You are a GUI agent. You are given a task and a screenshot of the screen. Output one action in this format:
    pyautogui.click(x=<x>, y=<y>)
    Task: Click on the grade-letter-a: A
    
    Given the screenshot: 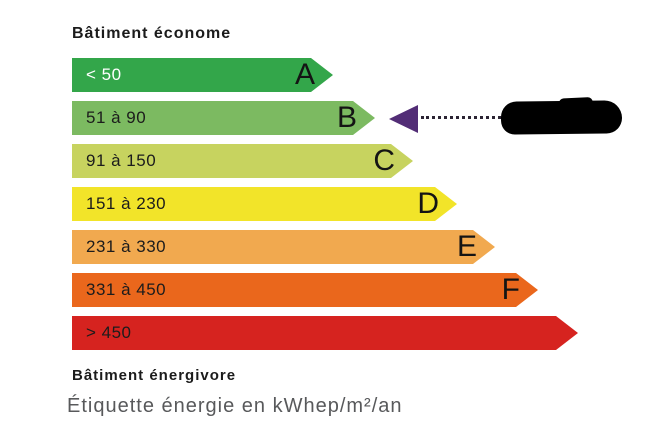 What is the action you would take?
    pyautogui.click(x=304, y=74)
    